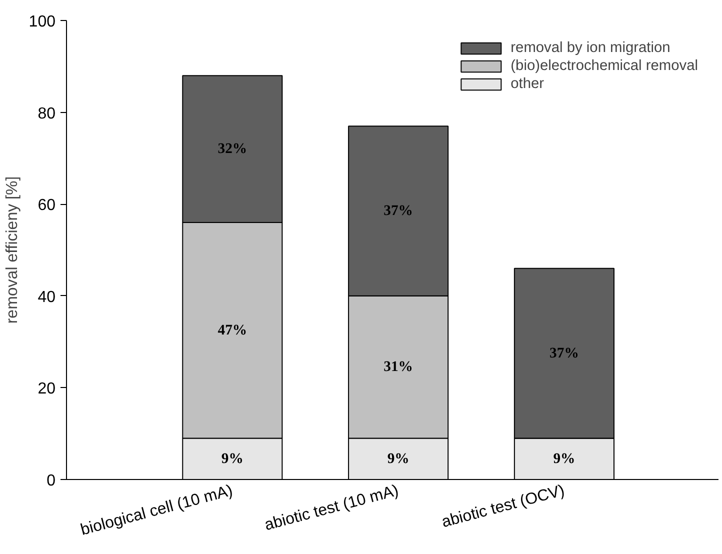 This screenshot has width=722, height=554. Describe the element at coordinates (398, 367) in the screenshot. I see `data-label: 31%` at that location.